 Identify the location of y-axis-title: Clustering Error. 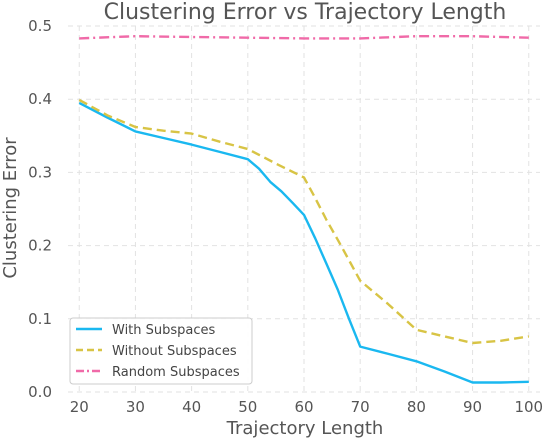
(10, 208).